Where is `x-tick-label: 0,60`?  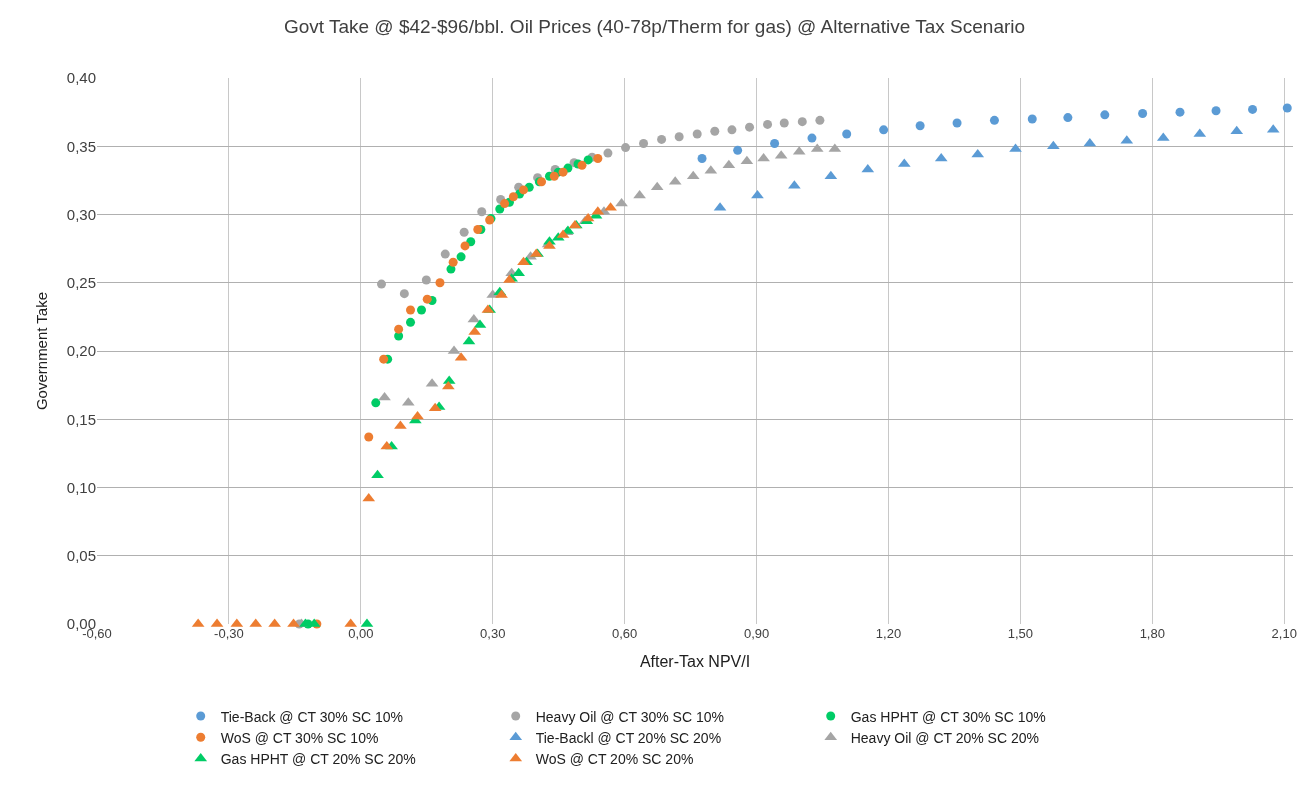 x-tick-label: 0,60 is located at coordinates (624, 633).